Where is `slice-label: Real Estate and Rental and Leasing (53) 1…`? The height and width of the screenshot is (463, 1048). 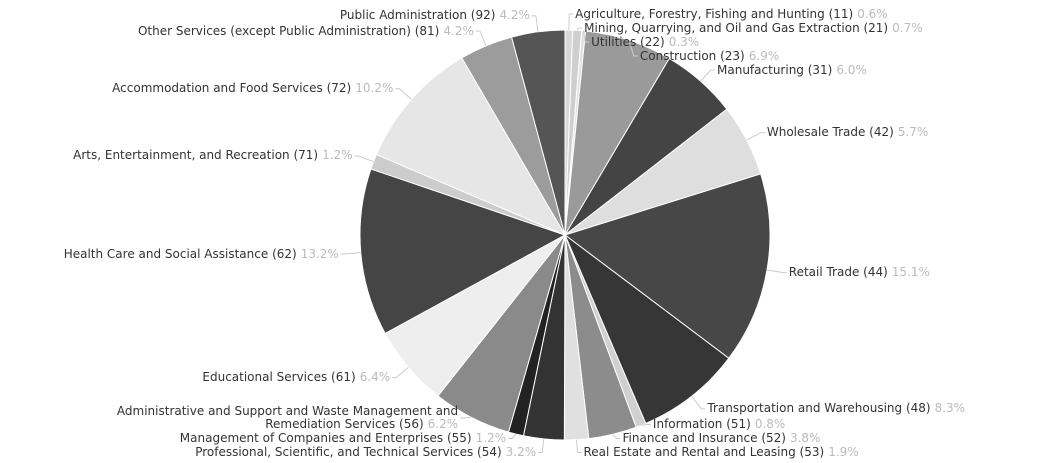 slice-label: Real Estate and Rental and Leasing (53) 1… is located at coordinates (720, 452).